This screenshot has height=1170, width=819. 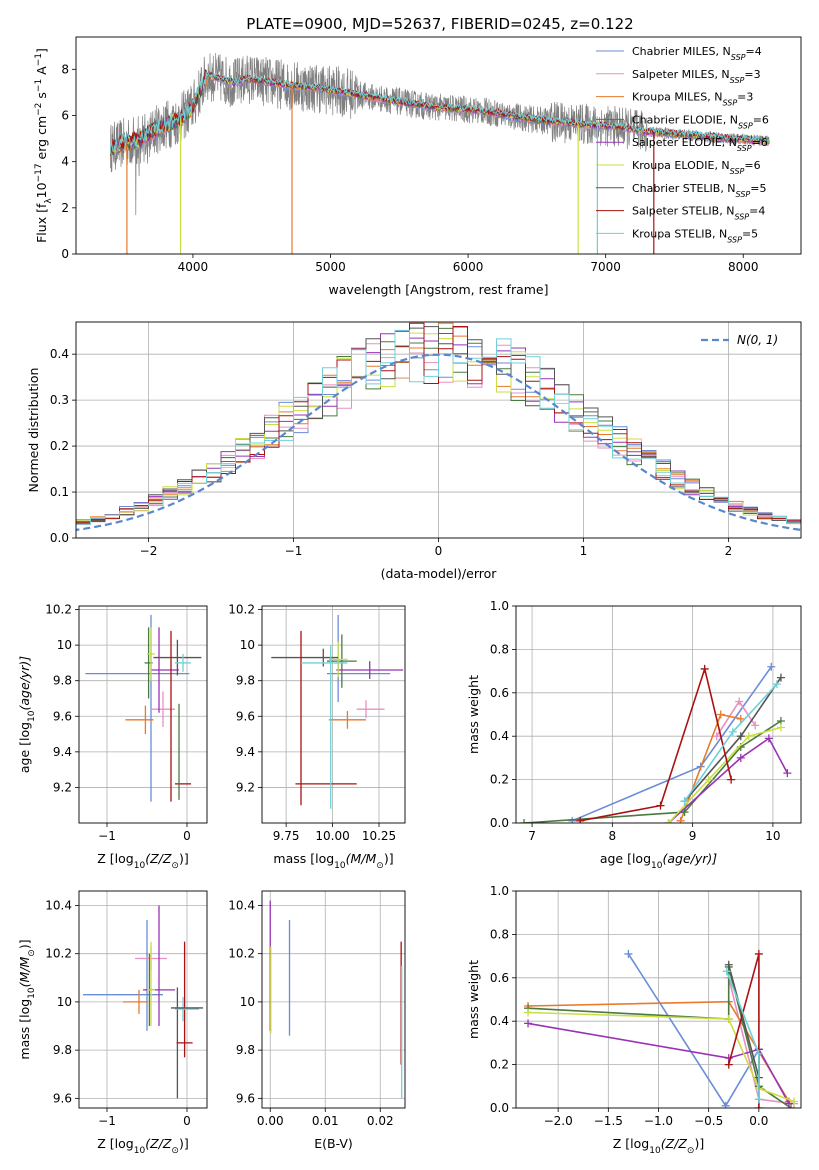 What do you see at coordinates (59, 446) in the screenshot?
I see `residuals-ytick-label: 0.2` at bounding box center [59, 446].